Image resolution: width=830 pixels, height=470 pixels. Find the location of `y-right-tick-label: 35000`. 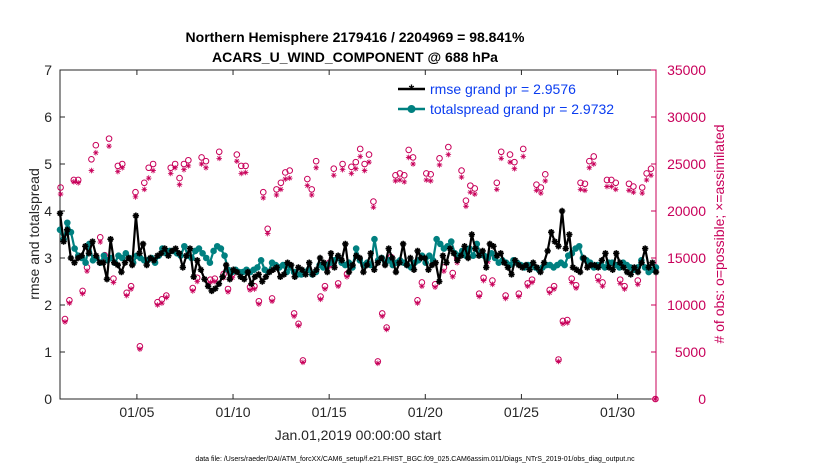

y-right-tick-label: 35000 is located at coordinates (686, 70).